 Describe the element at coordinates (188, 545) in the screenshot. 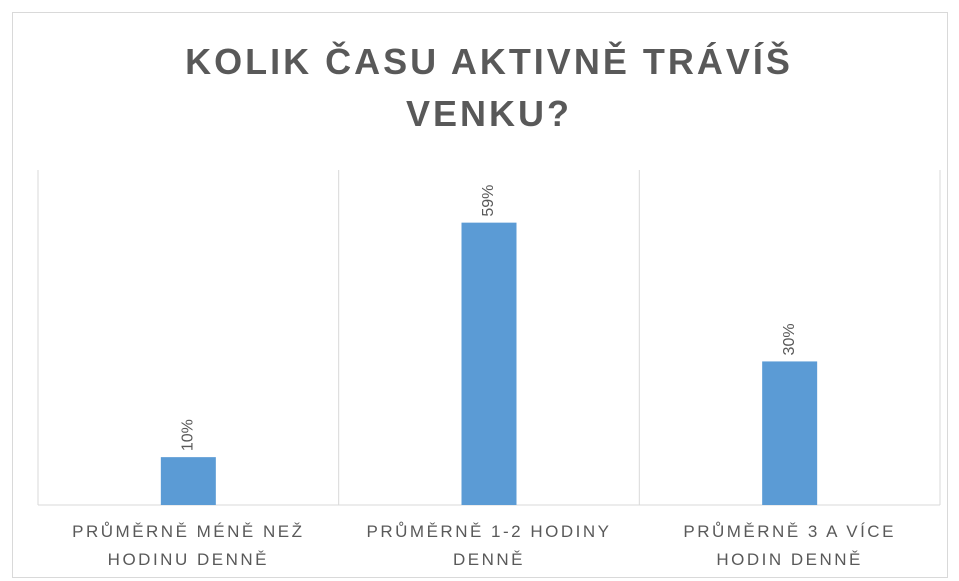

I see `x-tick-label: PRŮMĚRNĚ MÉNĚ NEŽ HODINU DENNĚ` at that location.